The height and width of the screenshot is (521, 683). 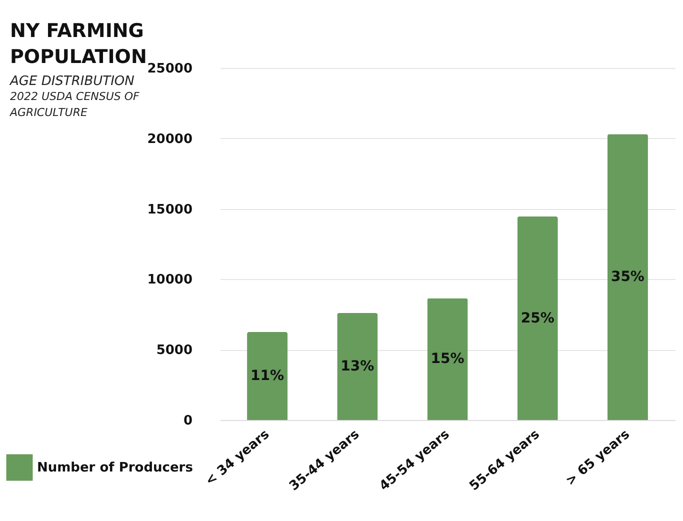 I want to click on annotation: 13%, so click(x=357, y=366).